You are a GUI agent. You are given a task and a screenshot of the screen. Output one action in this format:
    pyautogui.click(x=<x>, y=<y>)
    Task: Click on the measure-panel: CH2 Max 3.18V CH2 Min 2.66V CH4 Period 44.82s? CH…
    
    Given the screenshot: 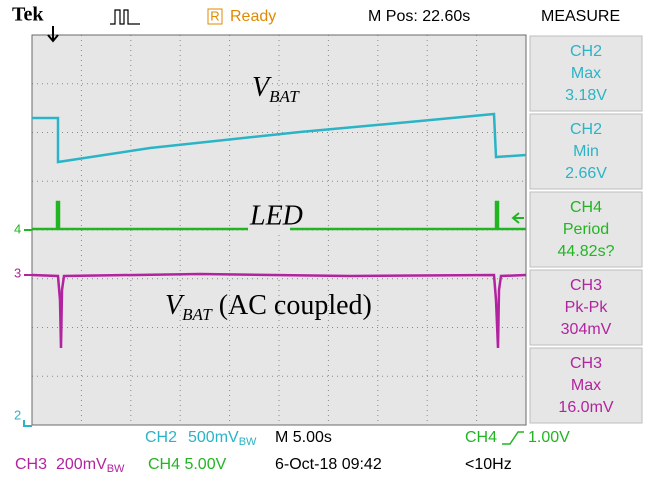 What is the action you would take?
    pyautogui.click(x=586, y=229)
    